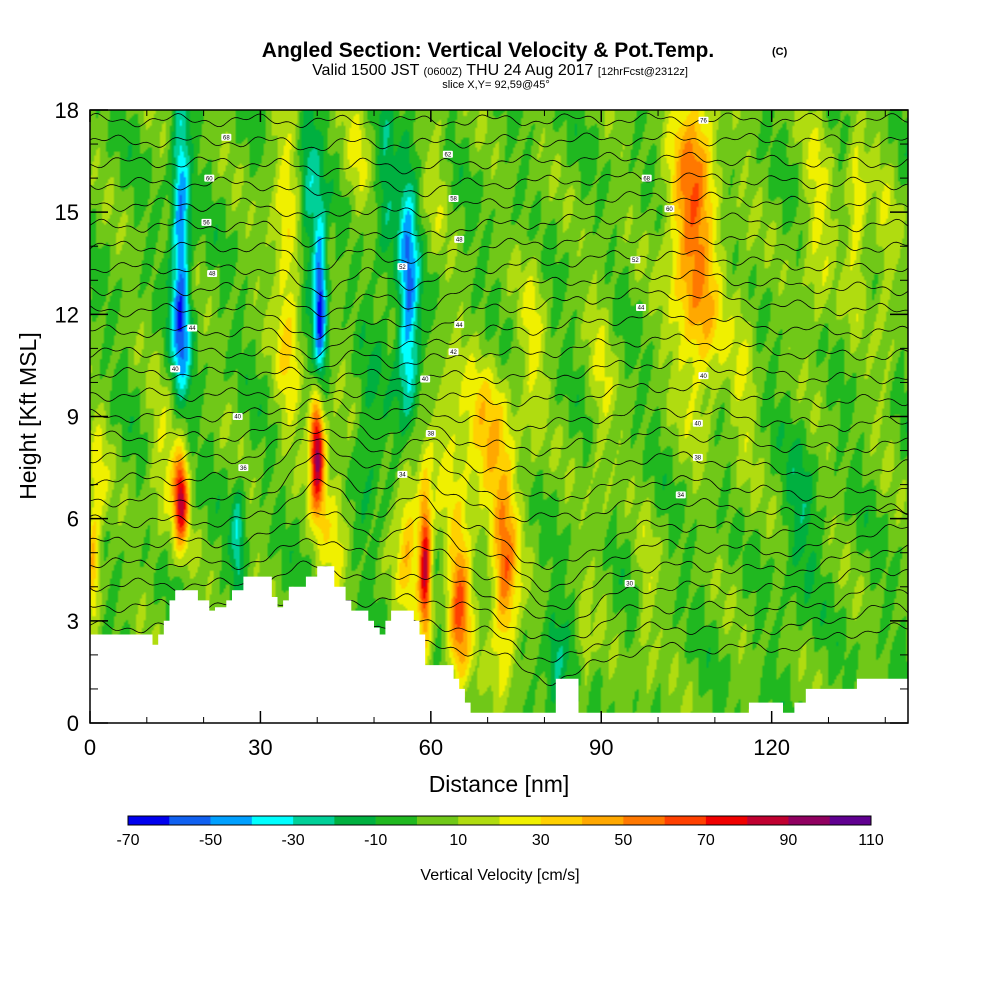 This screenshot has height=1000, width=1000. Describe the element at coordinates (499, 644) in the screenshot. I see `terrain-mask` at that location.